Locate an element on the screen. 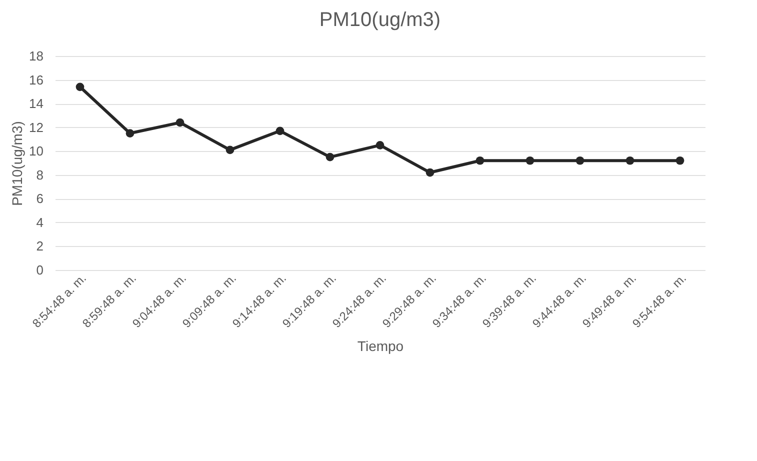  y-tick-label: 8 is located at coordinates (40, 174).